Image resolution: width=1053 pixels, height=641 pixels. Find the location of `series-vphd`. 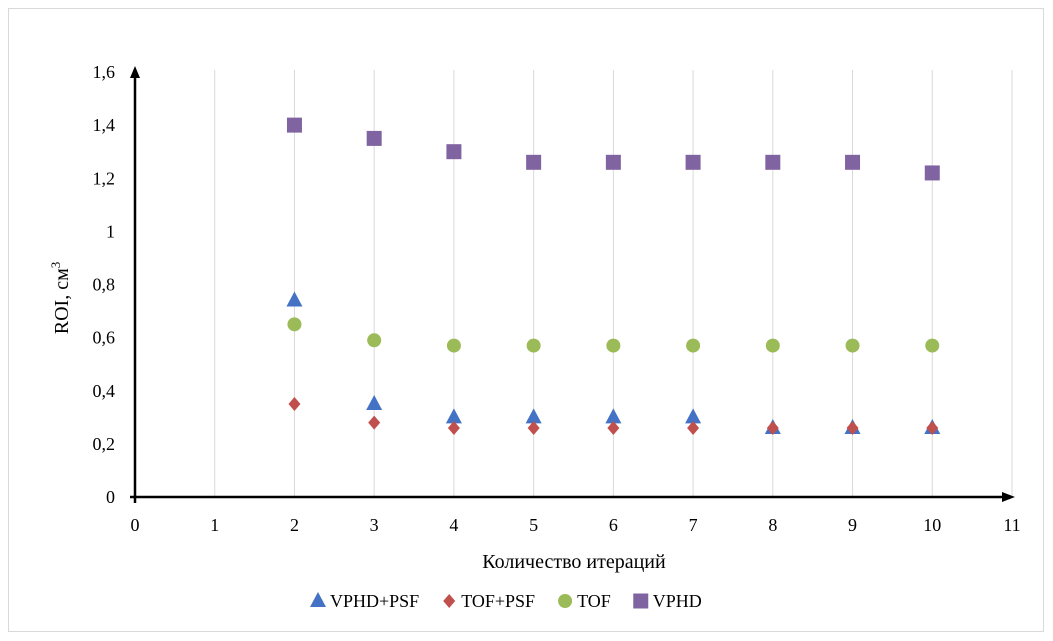

series-vphd is located at coordinates (613, 149).